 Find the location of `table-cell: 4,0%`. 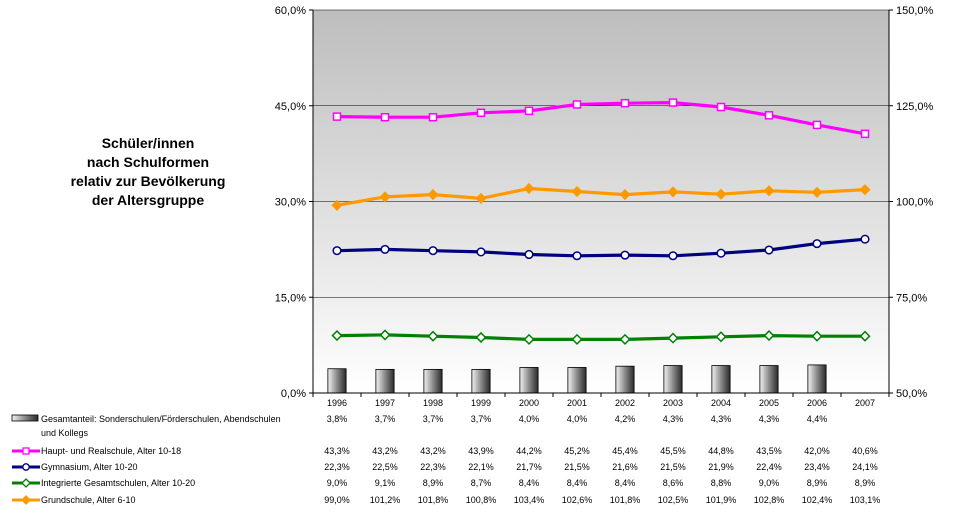

table-cell: 4,0% is located at coordinates (529, 419).